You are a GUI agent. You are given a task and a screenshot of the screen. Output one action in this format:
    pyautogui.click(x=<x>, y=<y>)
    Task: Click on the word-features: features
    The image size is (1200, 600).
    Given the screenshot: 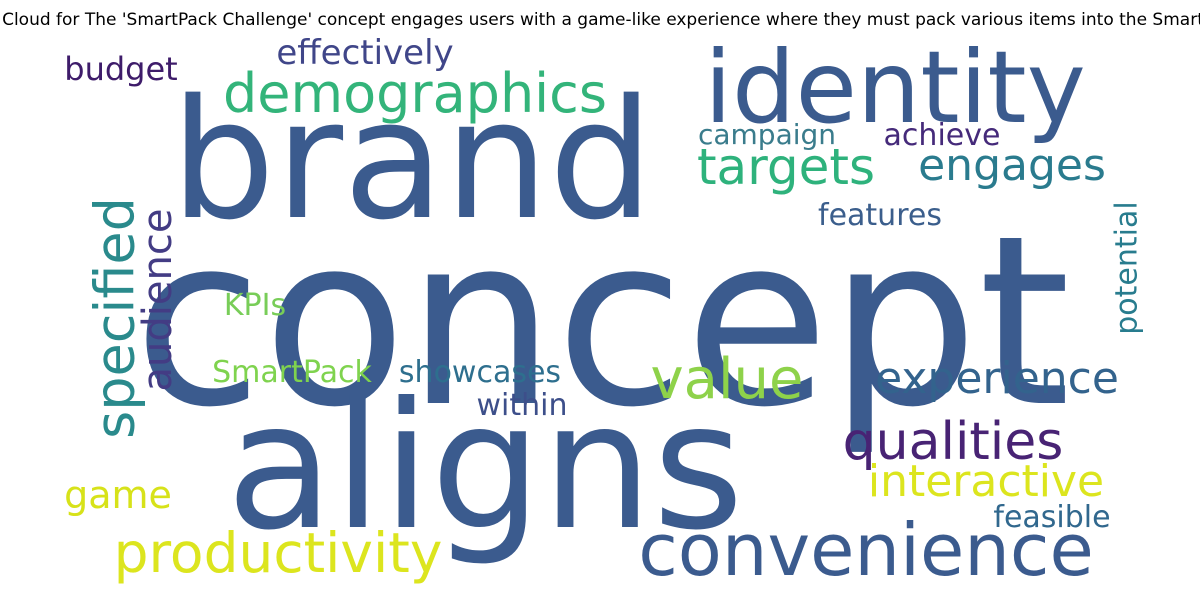 What is the action you would take?
    pyautogui.click(x=880, y=215)
    